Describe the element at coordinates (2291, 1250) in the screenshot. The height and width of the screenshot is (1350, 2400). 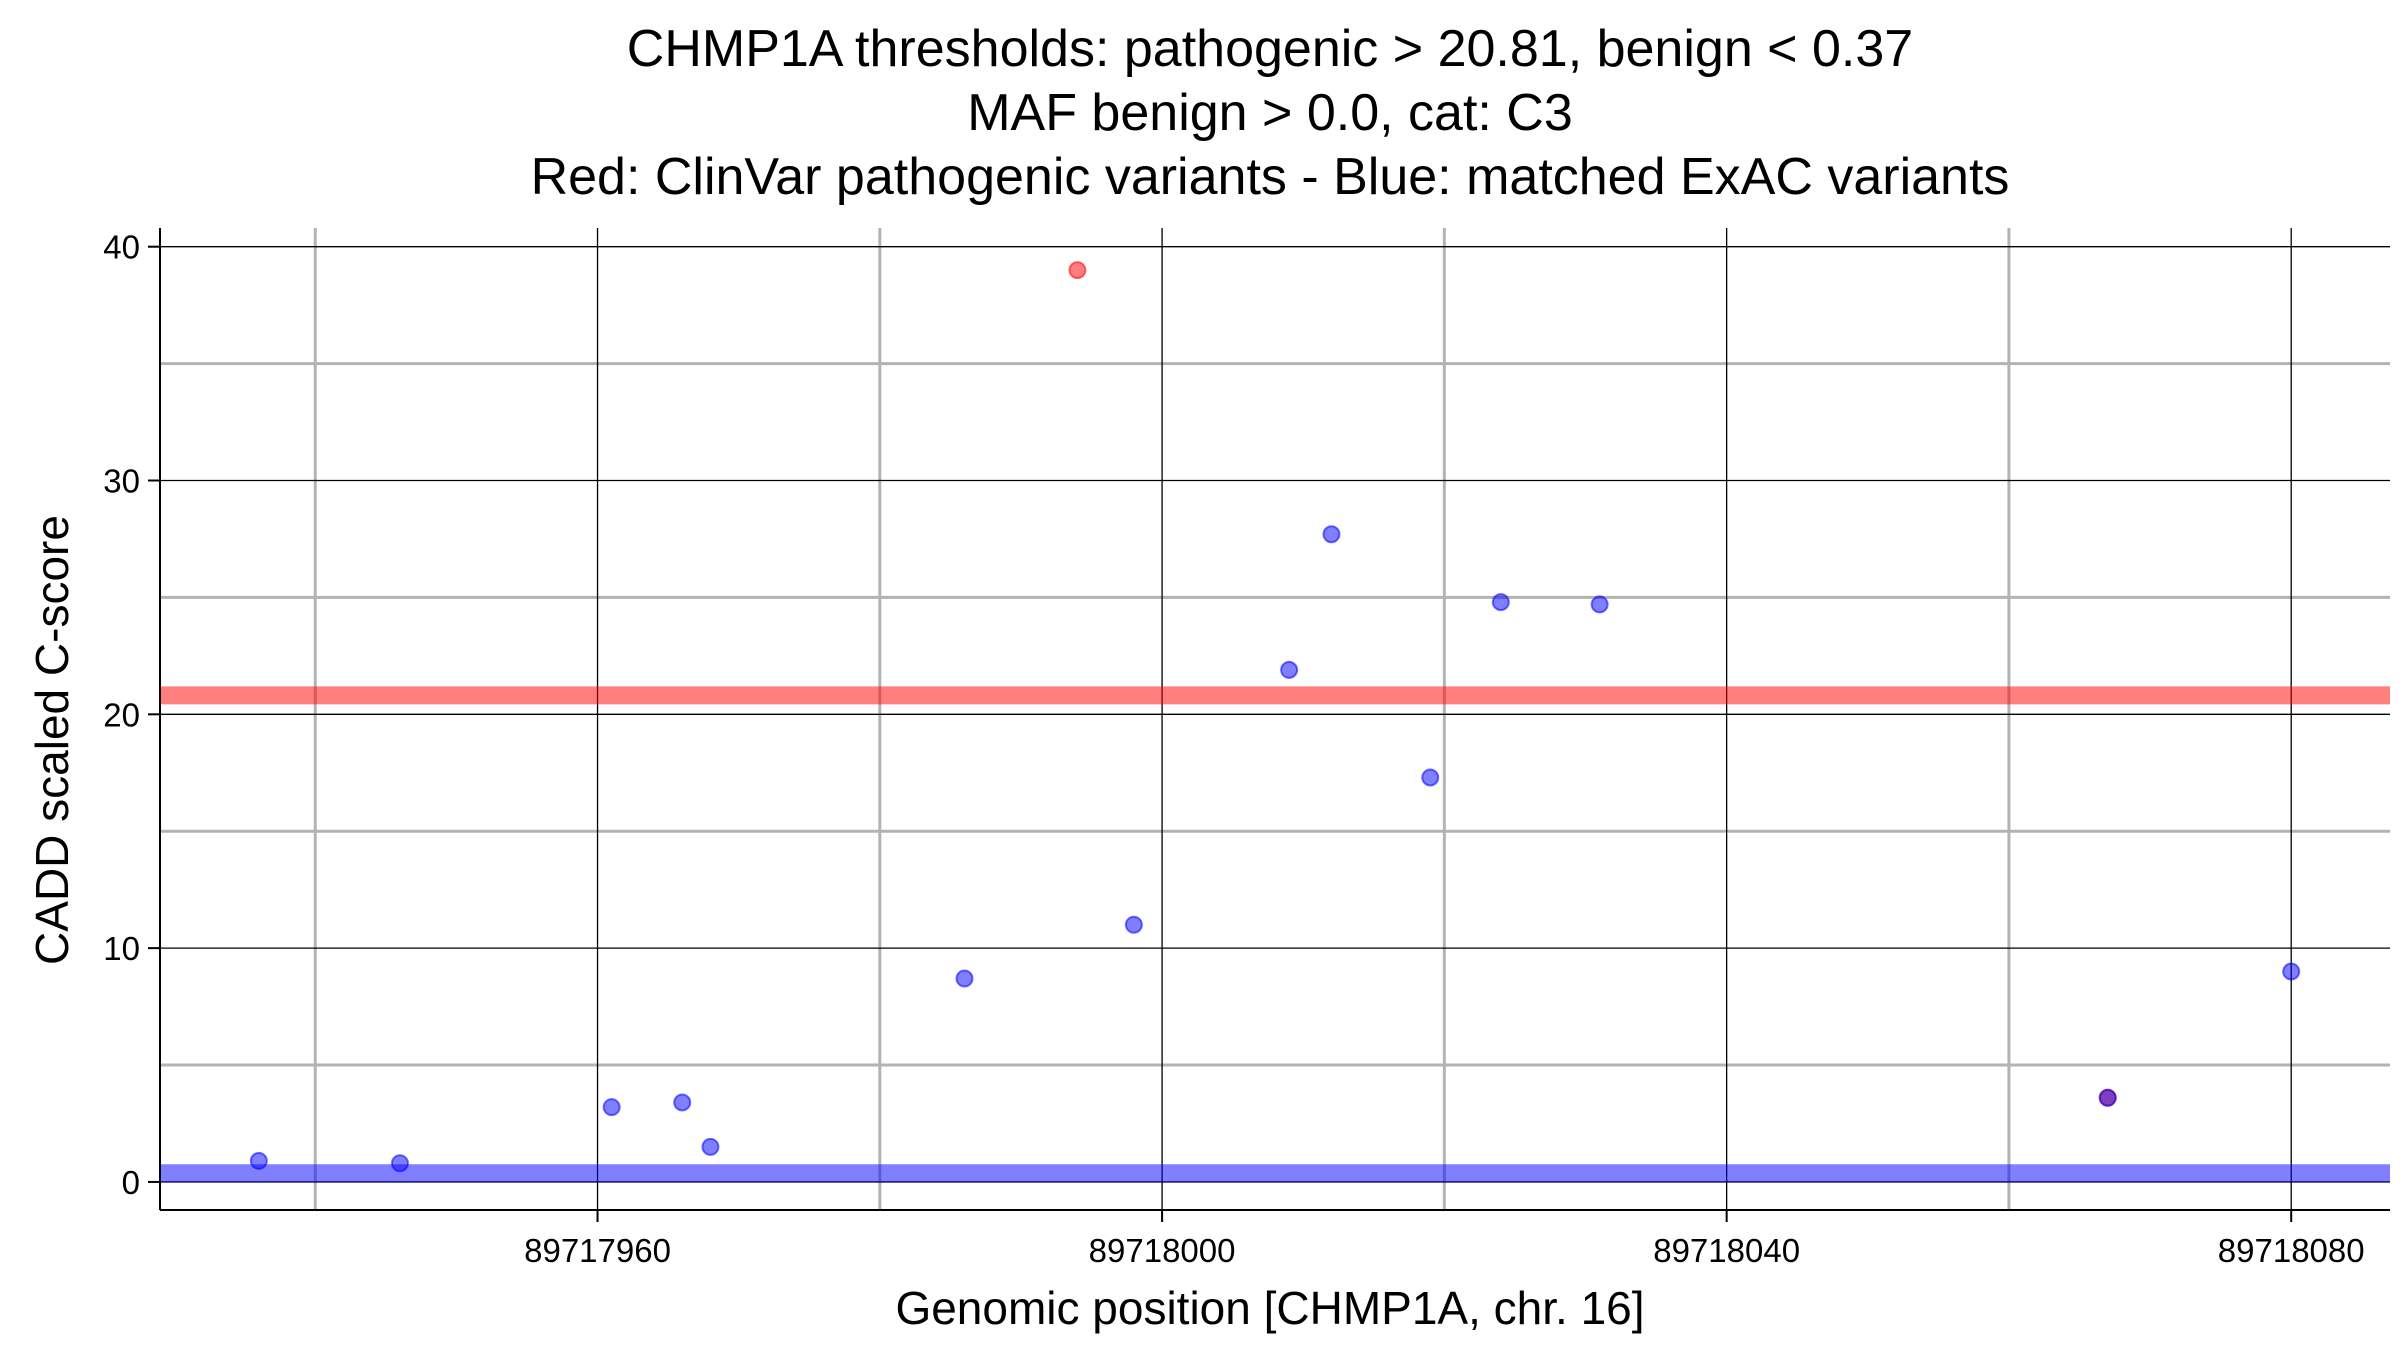
I see `x-tick-label: 89718080` at that location.